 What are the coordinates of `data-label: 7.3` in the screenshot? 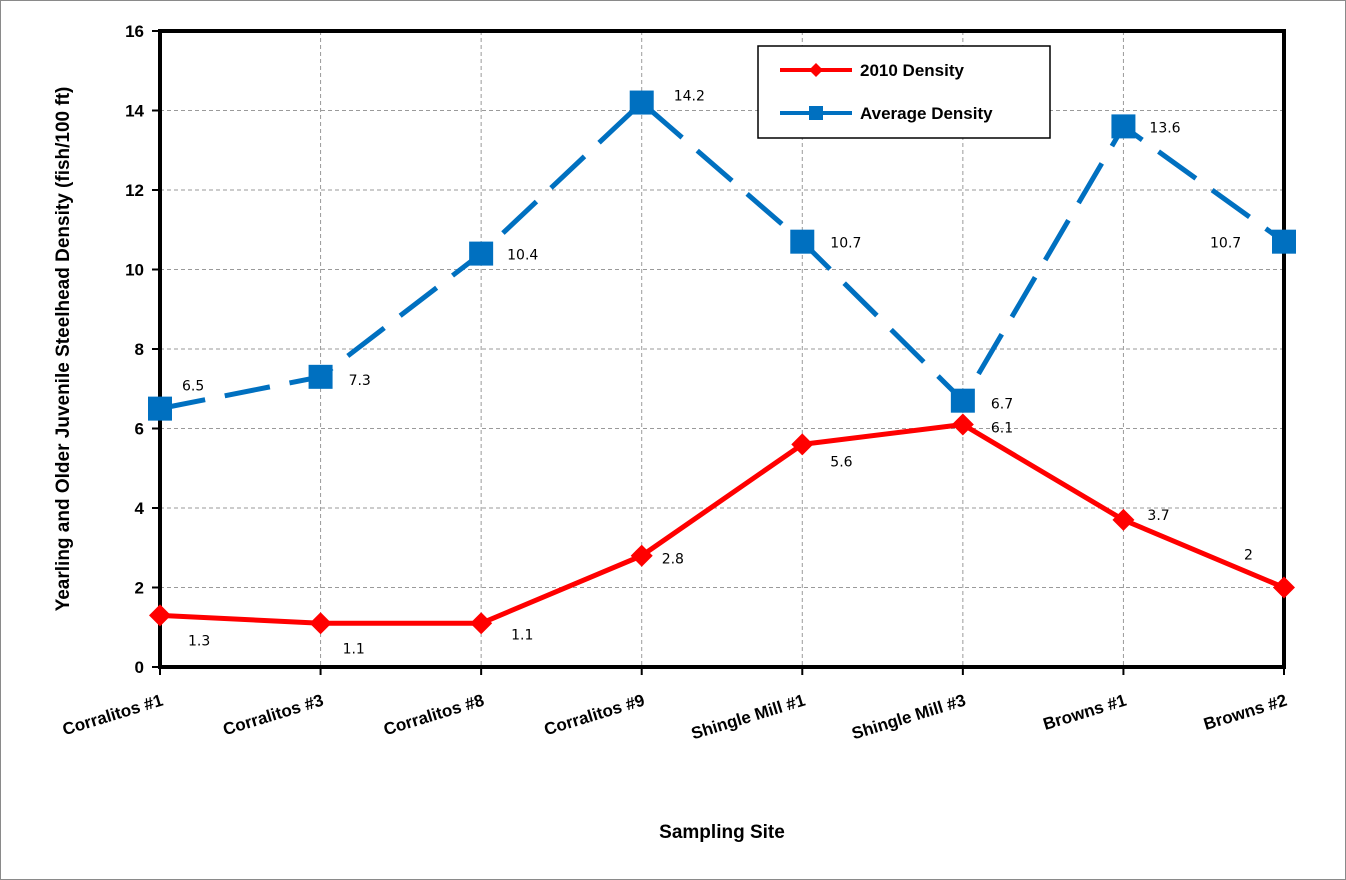 It's located at (360, 381).